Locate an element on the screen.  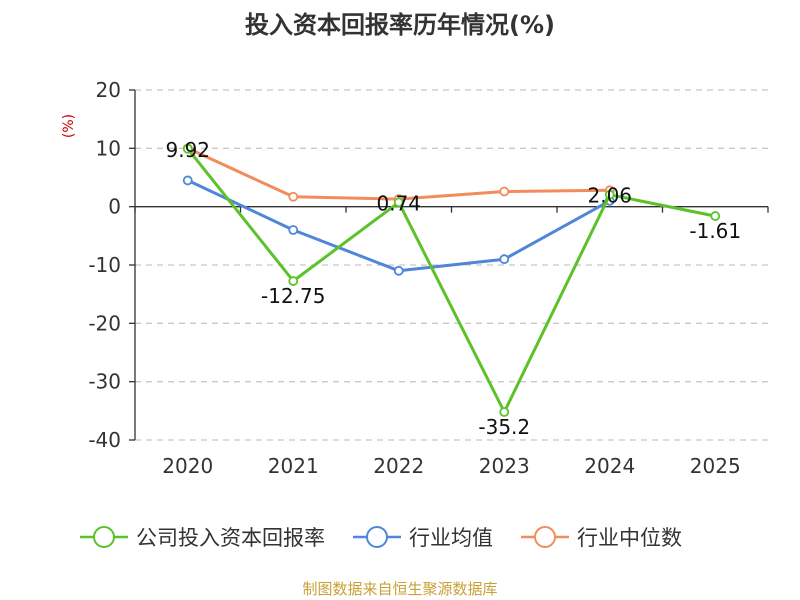
x-tick-label: 2020 is located at coordinates (187, 466).